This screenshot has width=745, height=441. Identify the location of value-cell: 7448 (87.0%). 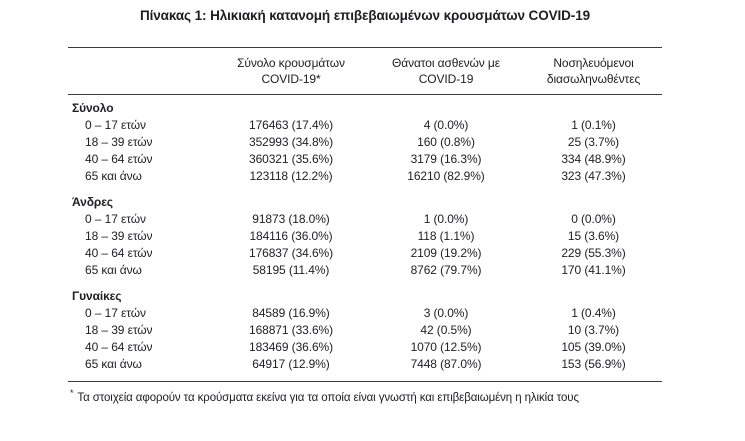
(446, 364).